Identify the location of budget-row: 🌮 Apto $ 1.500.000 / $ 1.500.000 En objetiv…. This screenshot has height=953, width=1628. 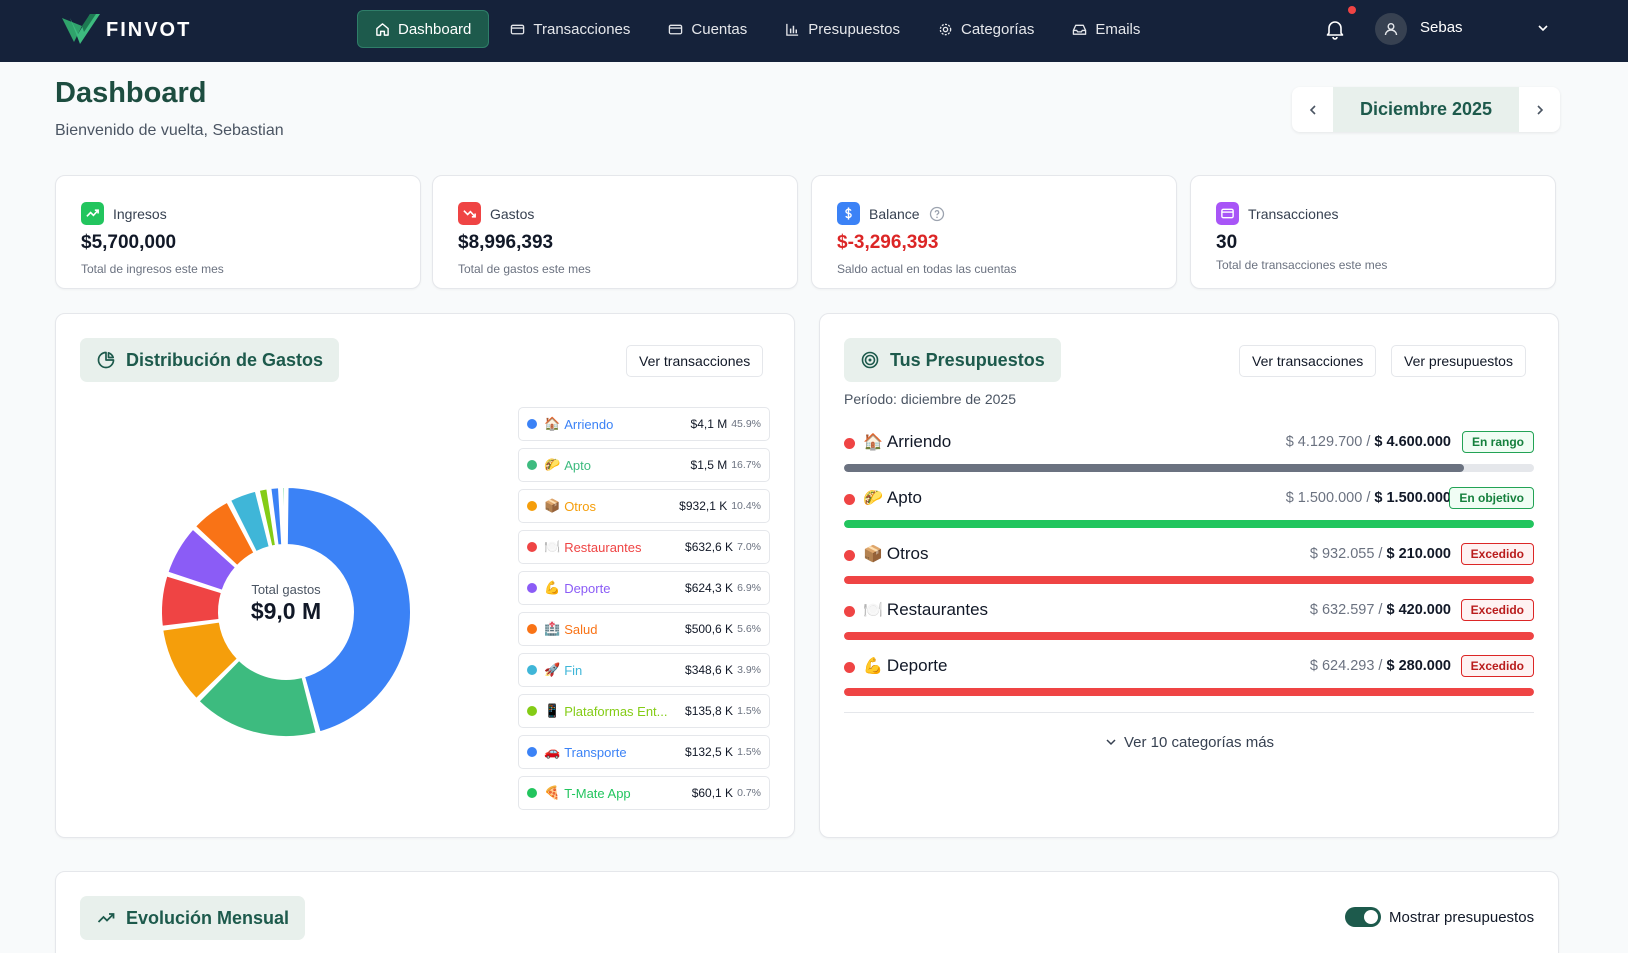
(1189, 510).